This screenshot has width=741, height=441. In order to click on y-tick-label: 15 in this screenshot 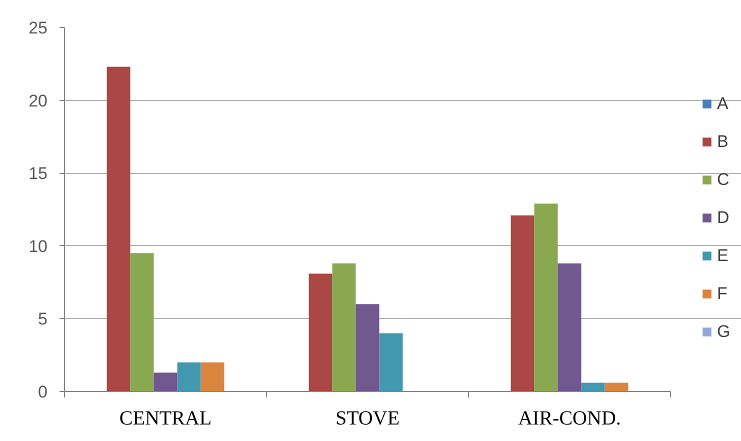, I will do `click(38, 174)`.